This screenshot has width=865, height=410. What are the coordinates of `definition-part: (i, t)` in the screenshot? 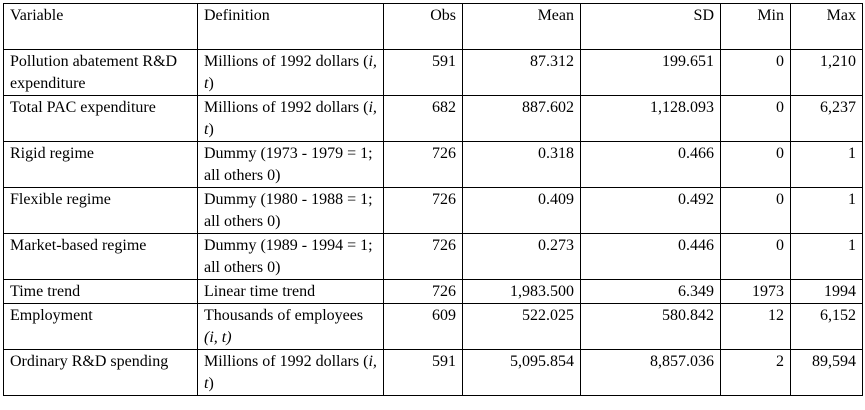 It's located at (218, 337).